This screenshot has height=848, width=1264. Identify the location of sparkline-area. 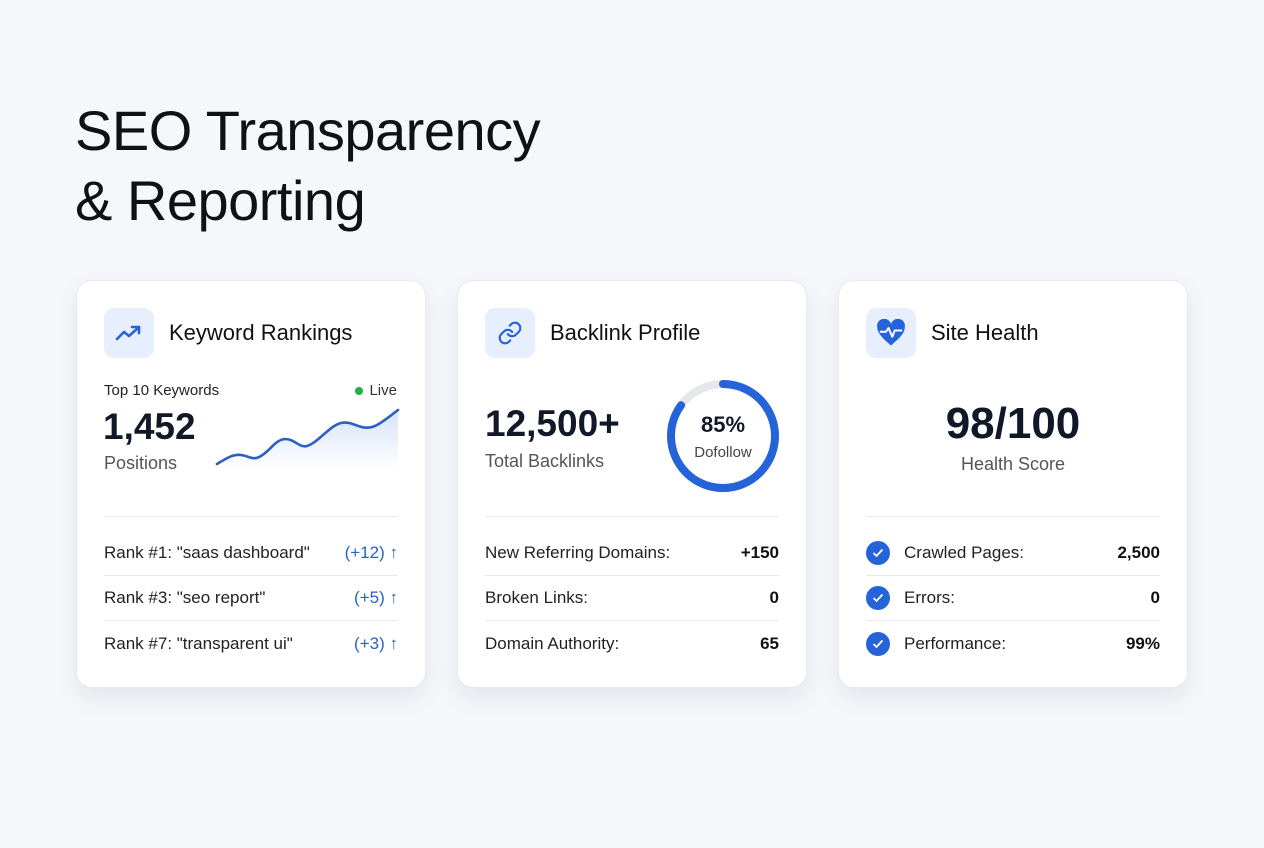
(307, 440).